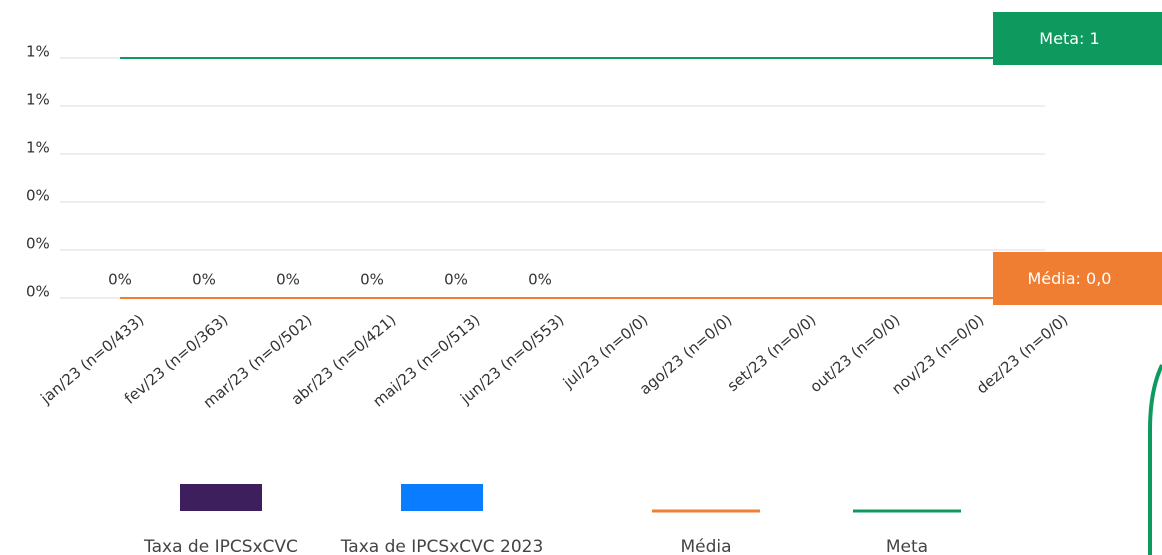  I want to click on x-tick-label: nov/23 (n=0/0), so click(937, 354).